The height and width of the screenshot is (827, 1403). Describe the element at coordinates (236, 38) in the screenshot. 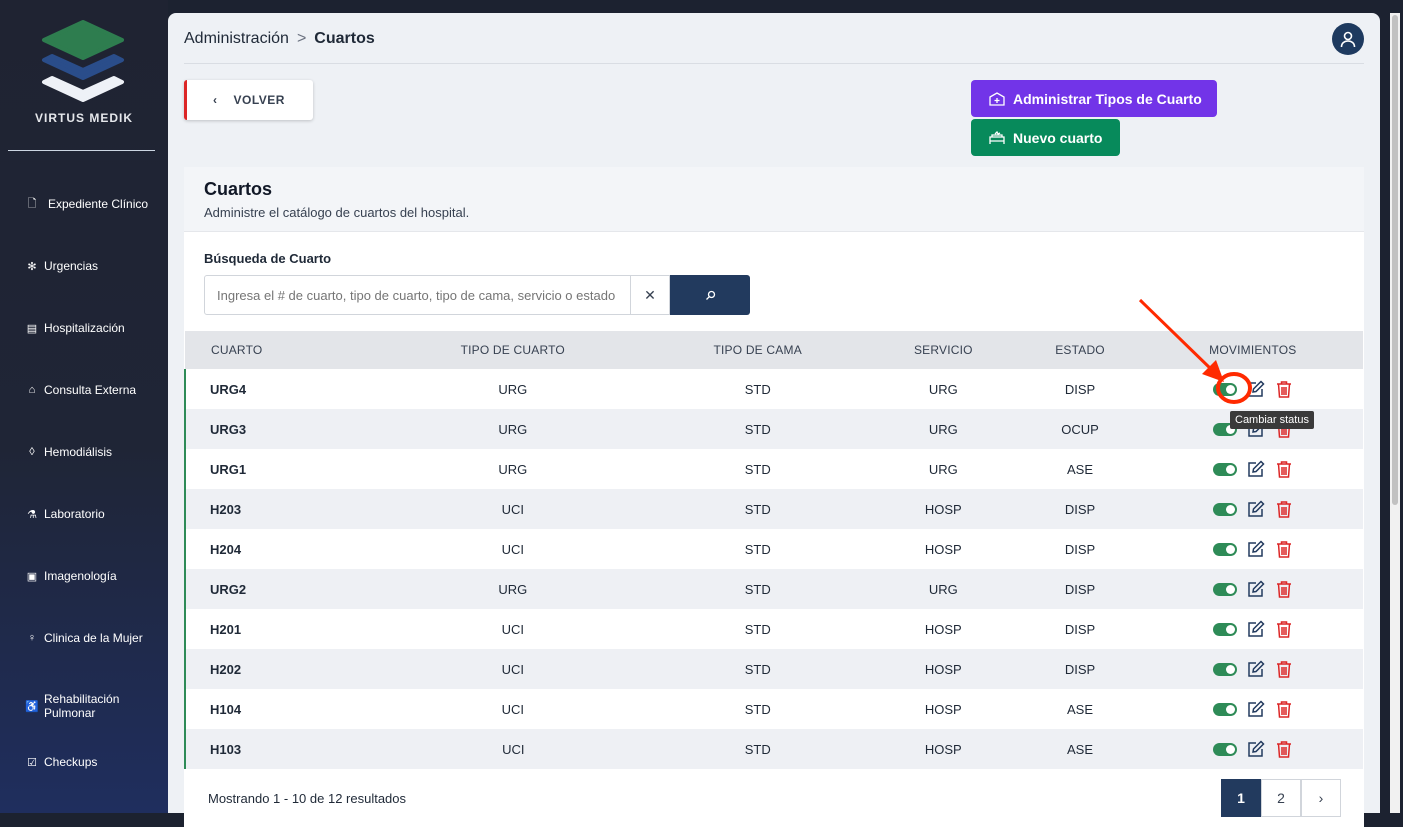

I see `breadcrumb-parent: Administración` at that location.